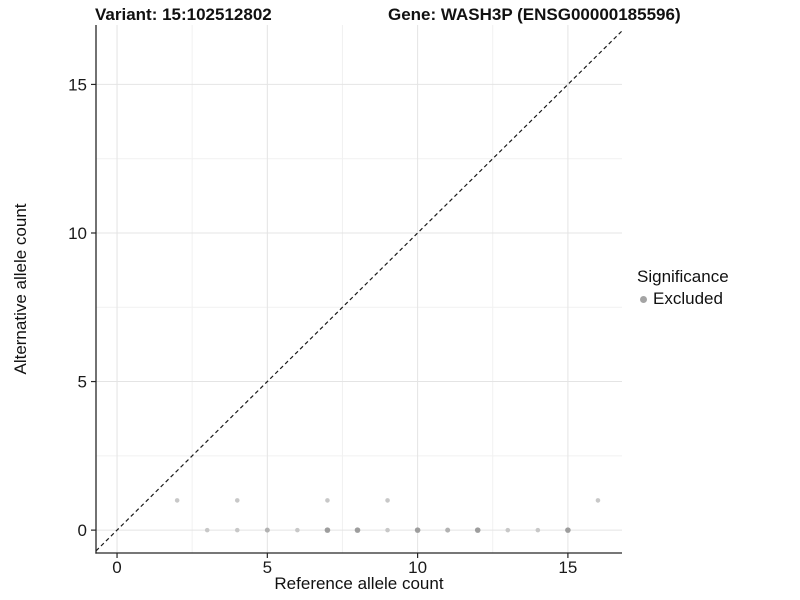 The image size is (800, 600). I want to click on legend-item-excluded: Excluded, so click(683, 299).